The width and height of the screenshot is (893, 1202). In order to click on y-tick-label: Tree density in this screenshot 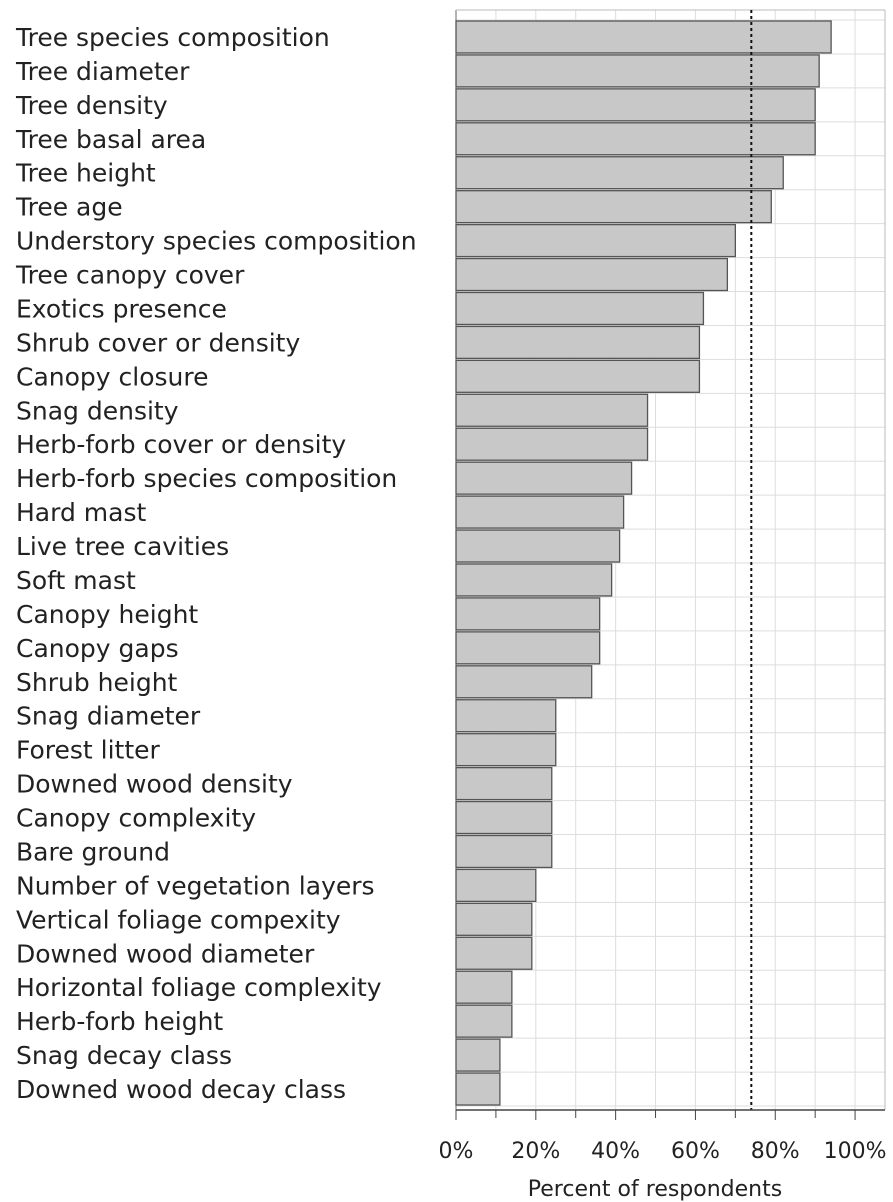, I will do `click(91, 105)`.